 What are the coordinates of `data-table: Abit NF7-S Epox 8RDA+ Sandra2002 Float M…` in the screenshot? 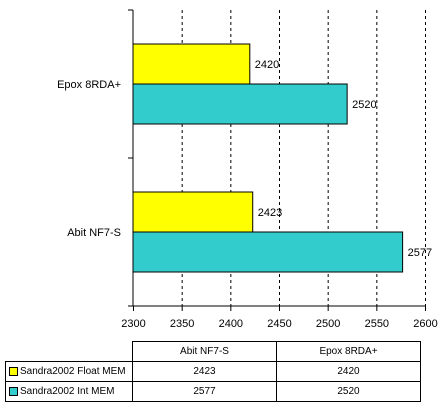 It's located at (213, 371).